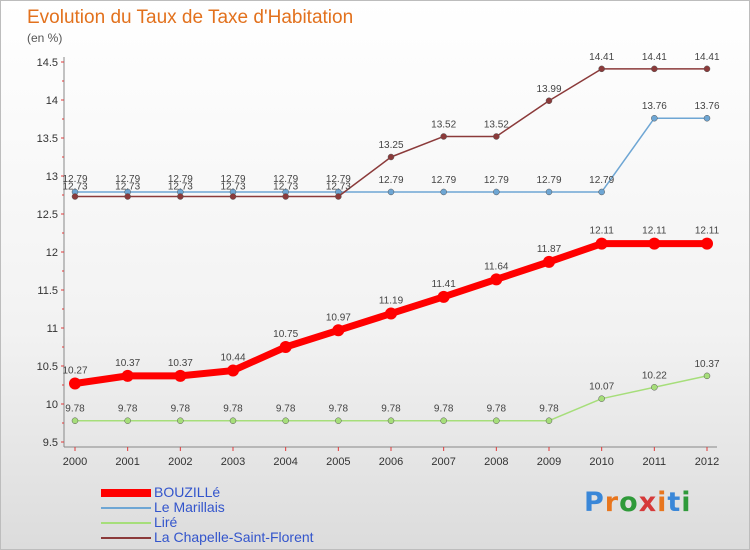 The image size is (750, 550). What do you see at coordinates (180, 462) in the screenshot?
I see `x-tick-label: 2002` at bounding box center [180, 462].